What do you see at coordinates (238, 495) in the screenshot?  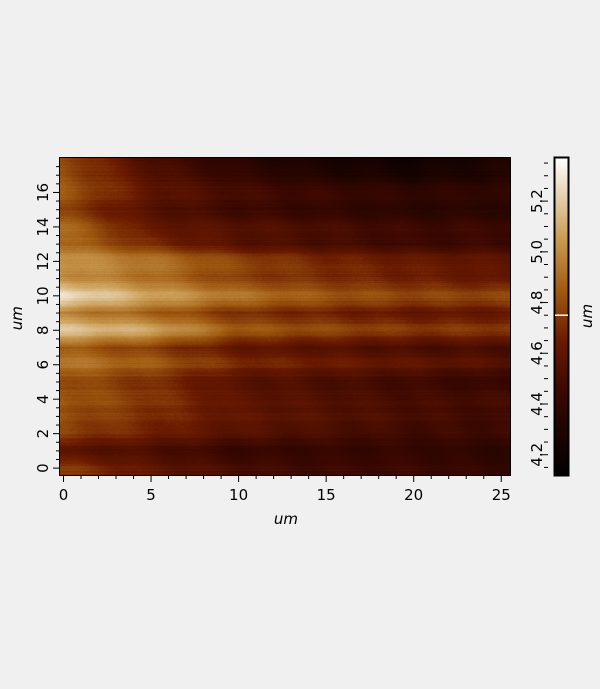 I see `x-tick-label: 10` at bounding box center [238, 495].